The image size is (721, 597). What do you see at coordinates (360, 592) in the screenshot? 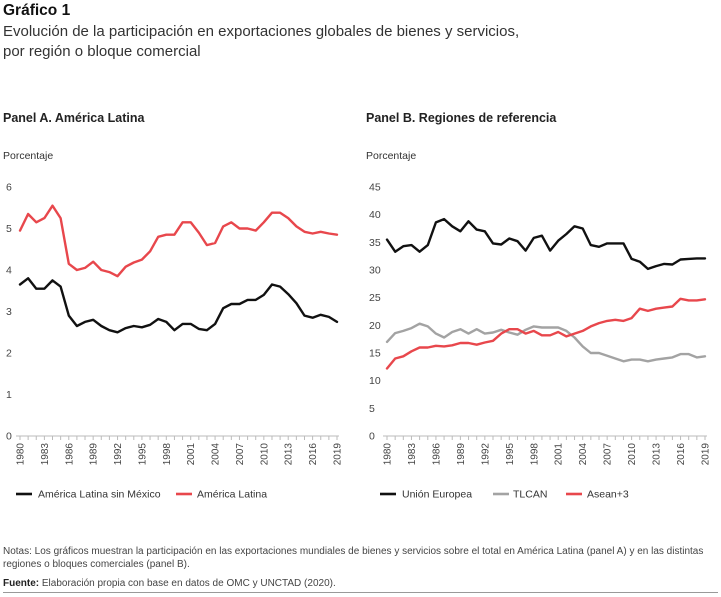
I see `bottom-rule` at bounding box center [360, 592].